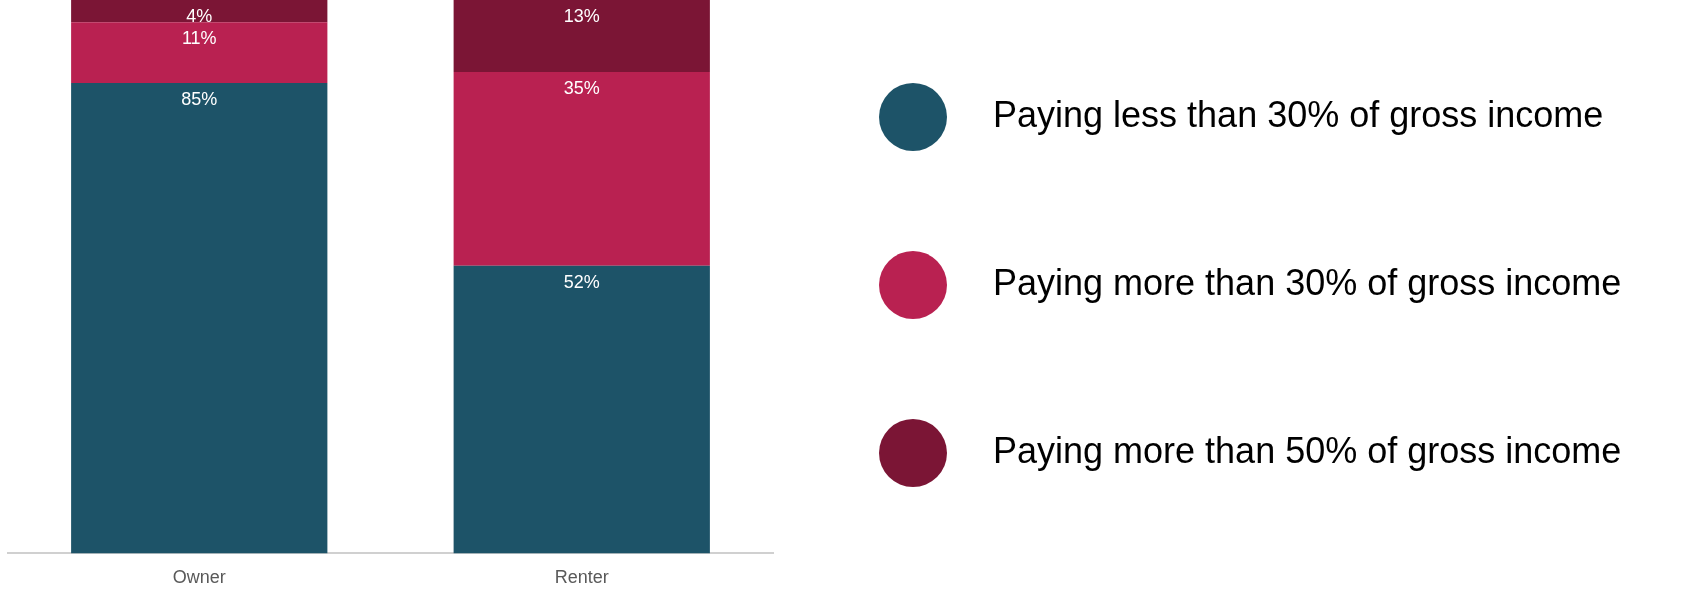 The image size is (1708, 603). What do you see at coordinates (199, 577) in the screenshot?
I see `x-tick-label: Owner` at bounding box center [199, 577].